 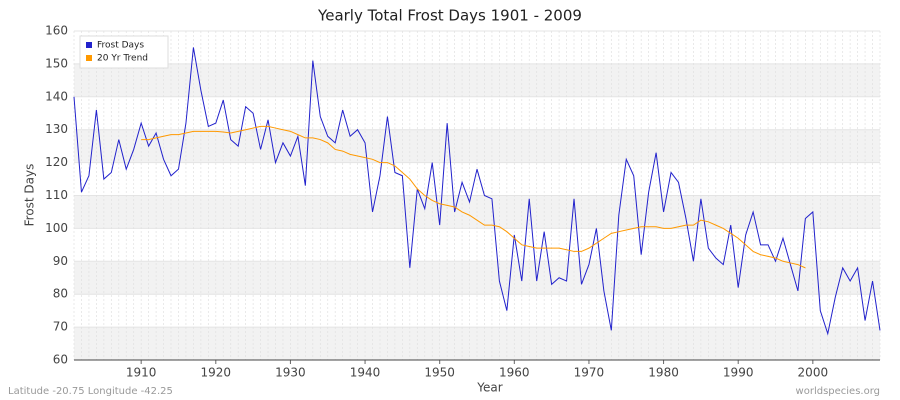 I want to click on y-tick-label: 150, so click(x=56, y=63).